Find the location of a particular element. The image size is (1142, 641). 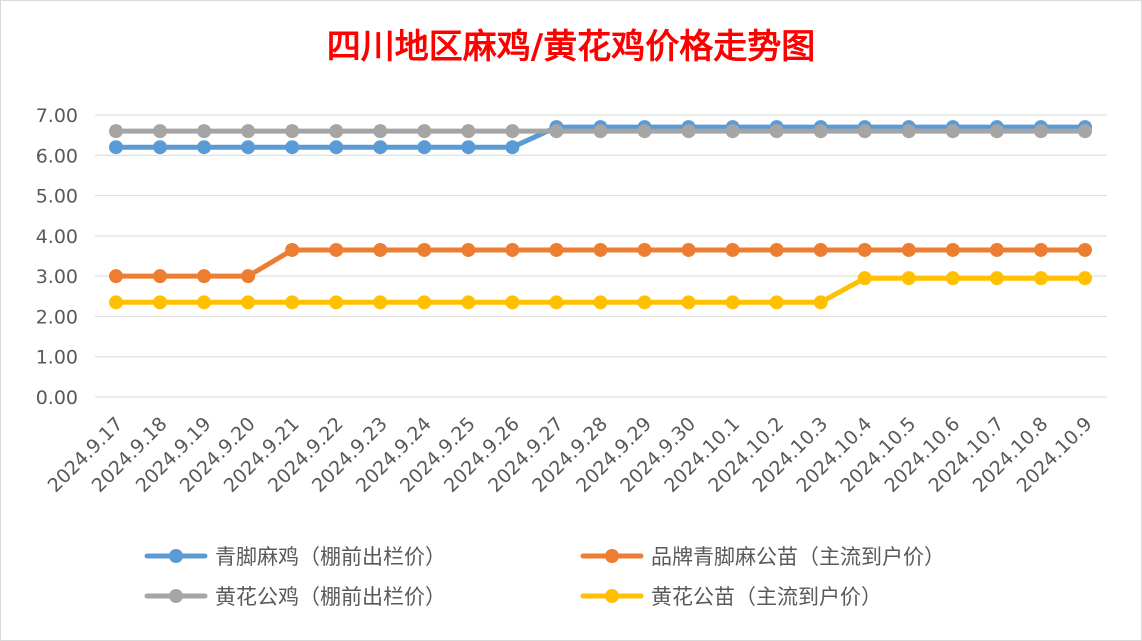

legend-label: 品牌青脚麻公苗（主流到户价） is located at coordinates (798, 557).